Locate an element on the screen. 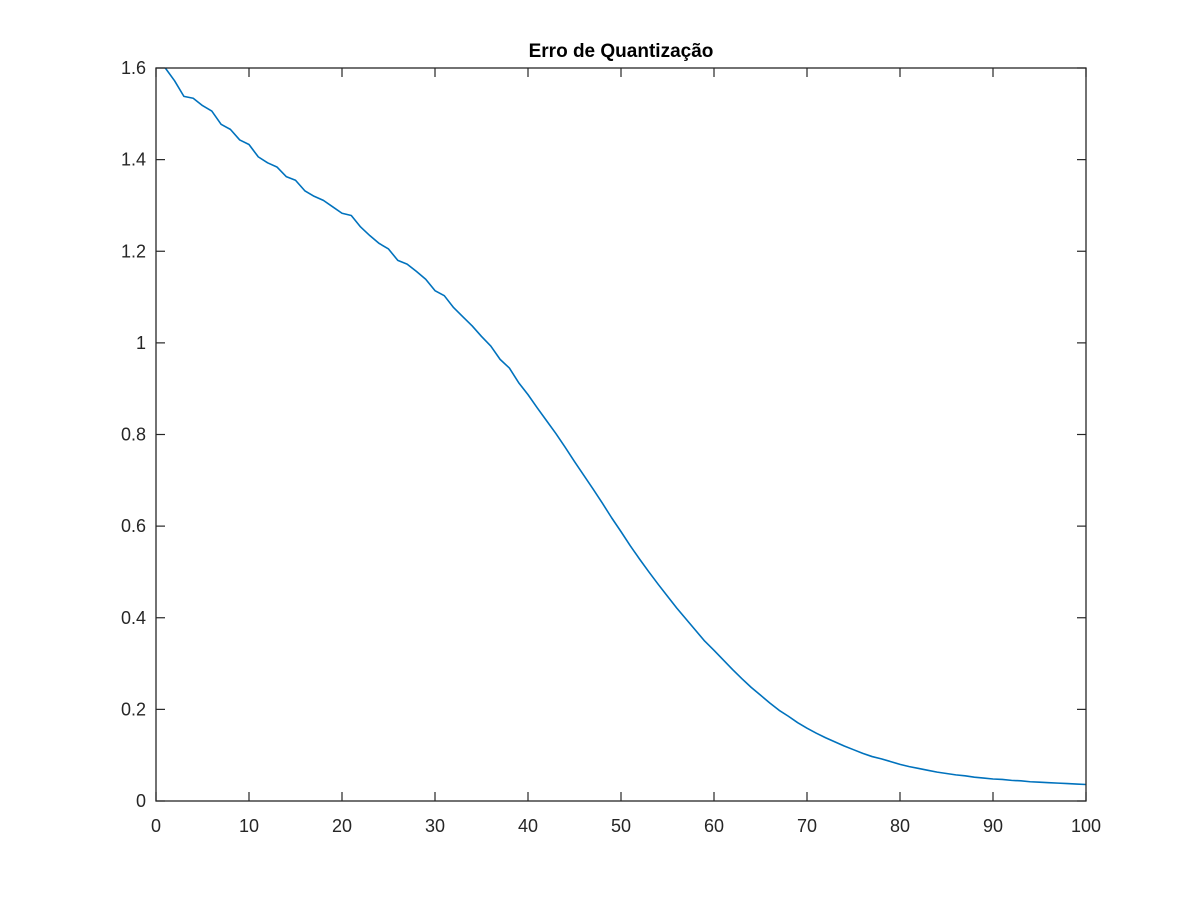 The height and width of the screenshot is (900, 1200). y-tick-label: 0 is located at coordinates (141, 801).